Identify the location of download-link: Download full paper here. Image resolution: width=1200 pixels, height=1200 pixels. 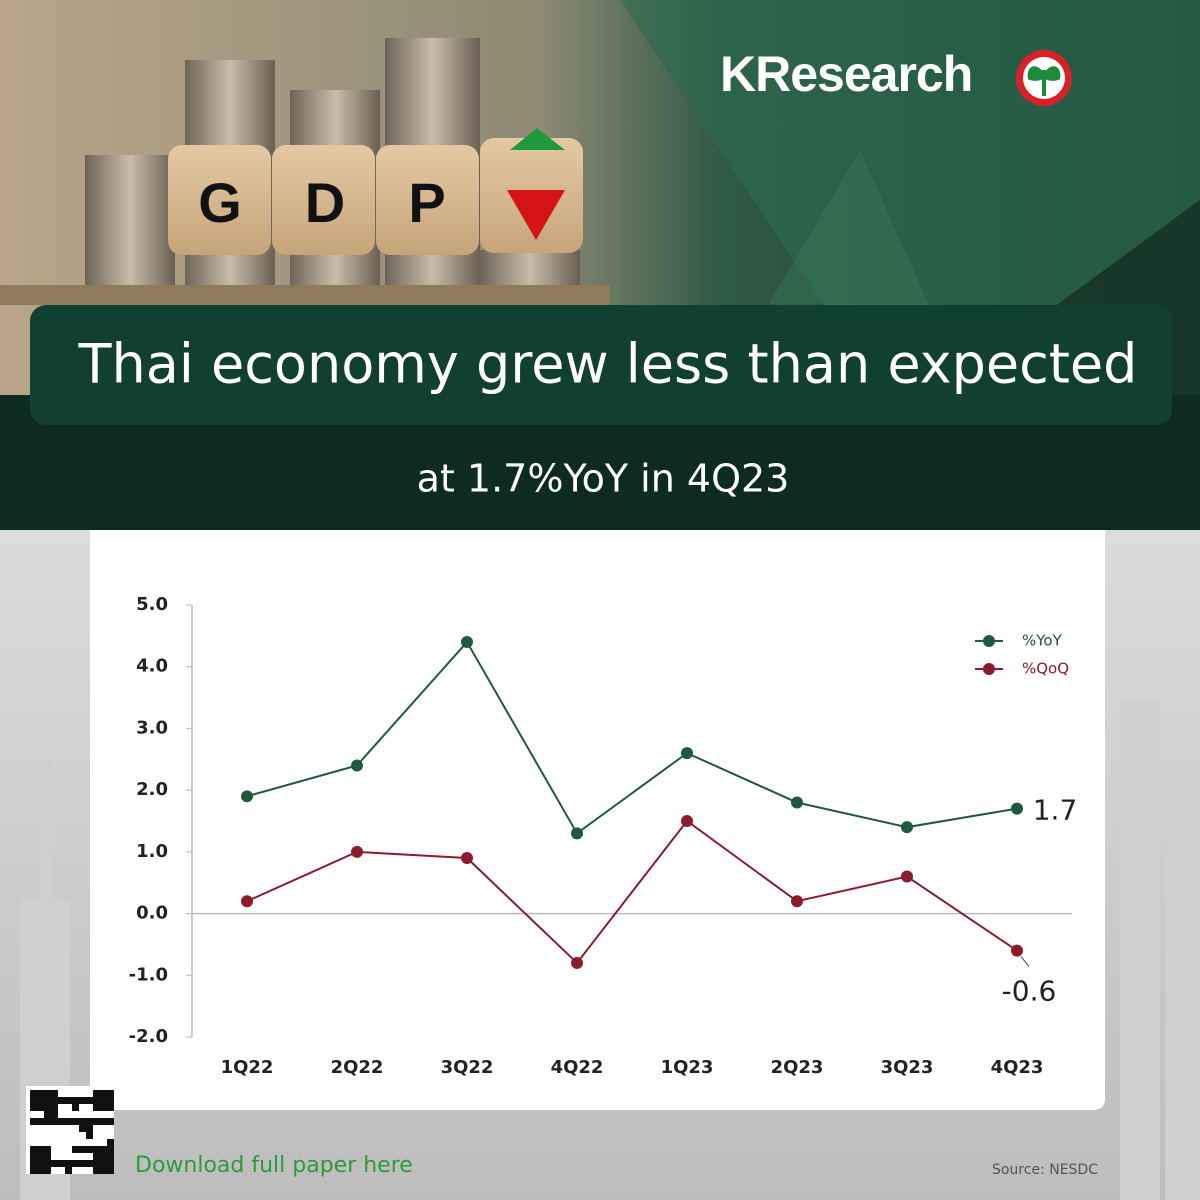
(274, 1165).